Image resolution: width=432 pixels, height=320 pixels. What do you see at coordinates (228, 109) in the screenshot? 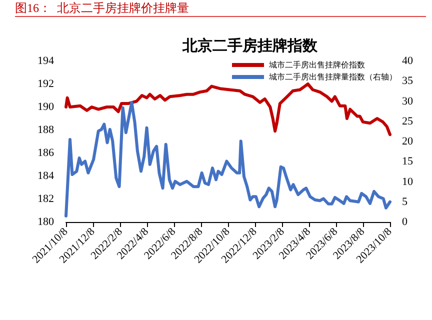
I see `line-series` at bounding box center [228, 109].